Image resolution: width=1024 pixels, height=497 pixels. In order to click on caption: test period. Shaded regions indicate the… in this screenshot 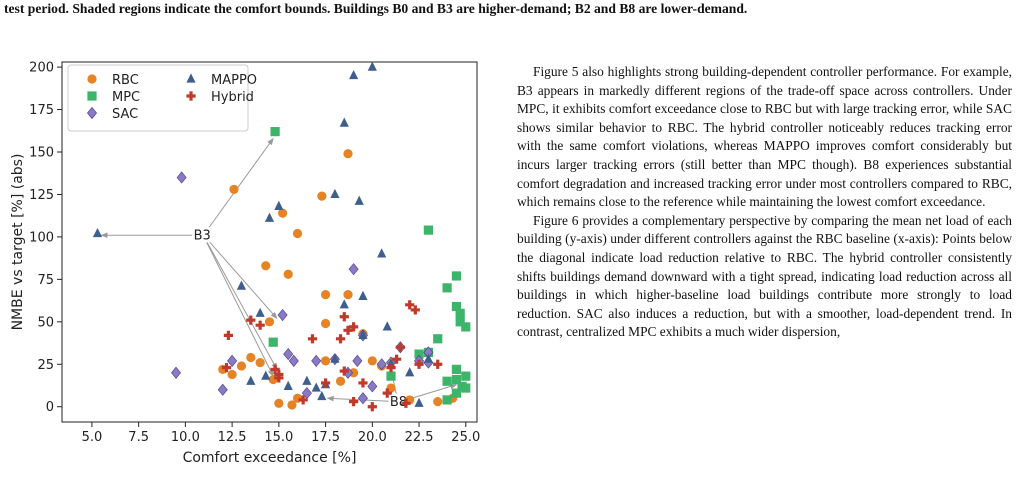, I will do `click(376, 8)`.